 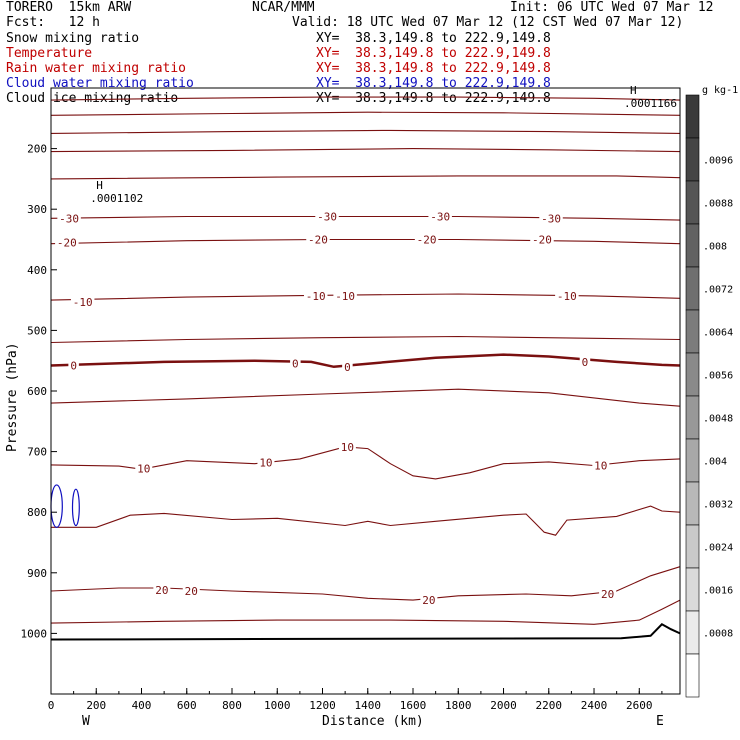 What do you see at coordinates (53, 22) in the screenshot?
I see `forecast-hour: Fcst: 12 h` at bounding box center [53, 22].